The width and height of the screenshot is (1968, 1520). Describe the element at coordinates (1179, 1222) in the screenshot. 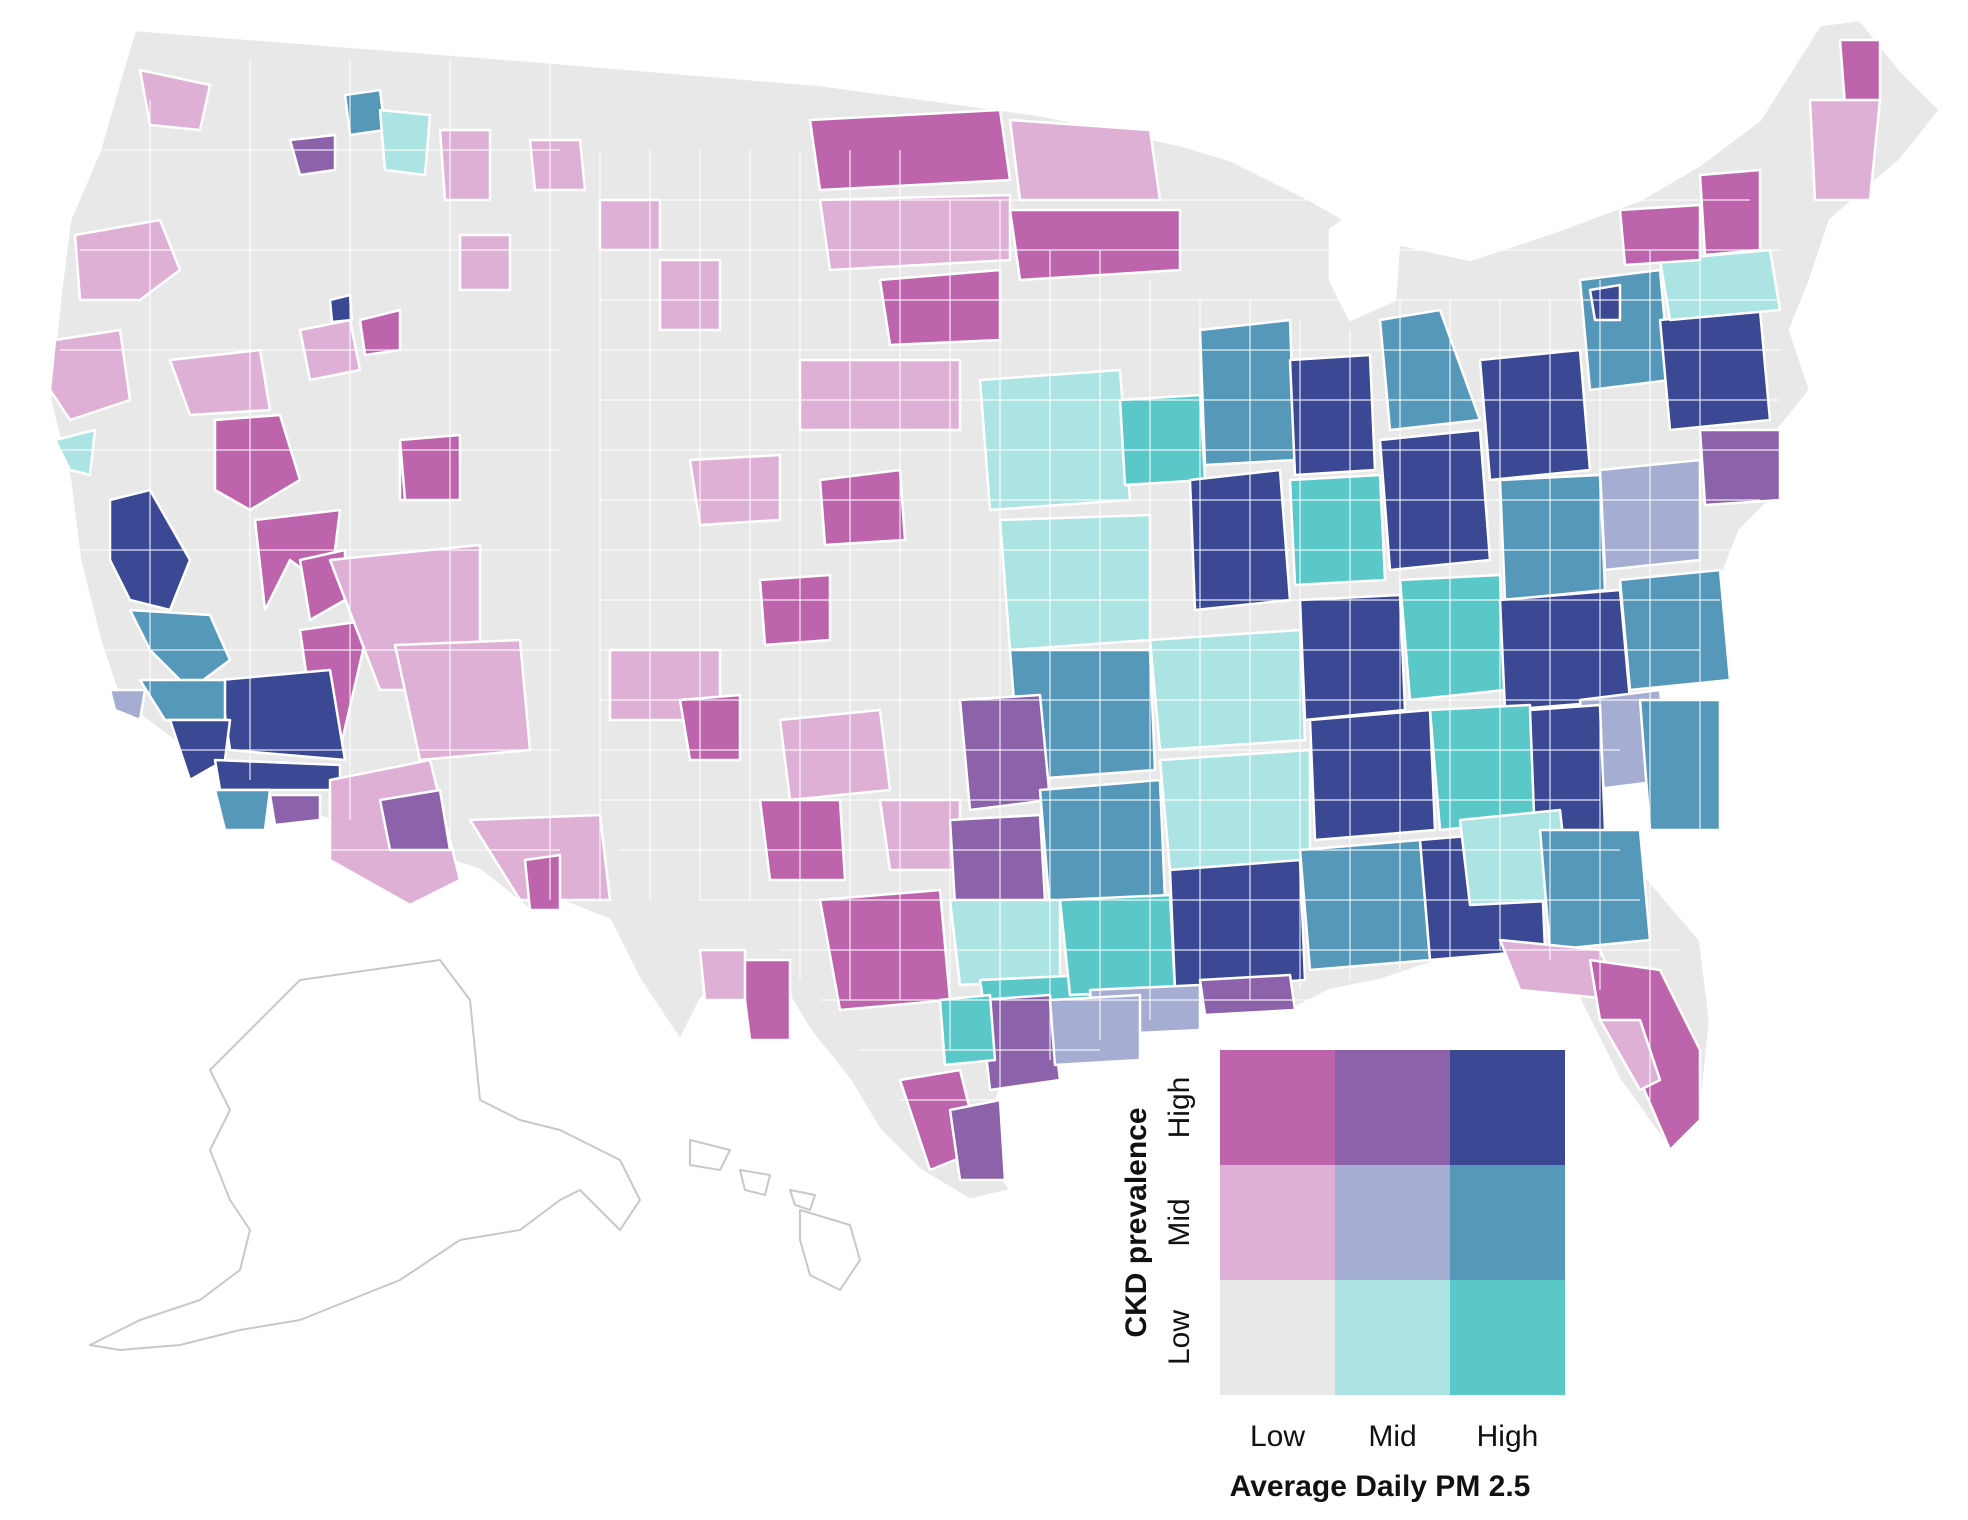

I see `y-tick-mid: Mid` at that location.